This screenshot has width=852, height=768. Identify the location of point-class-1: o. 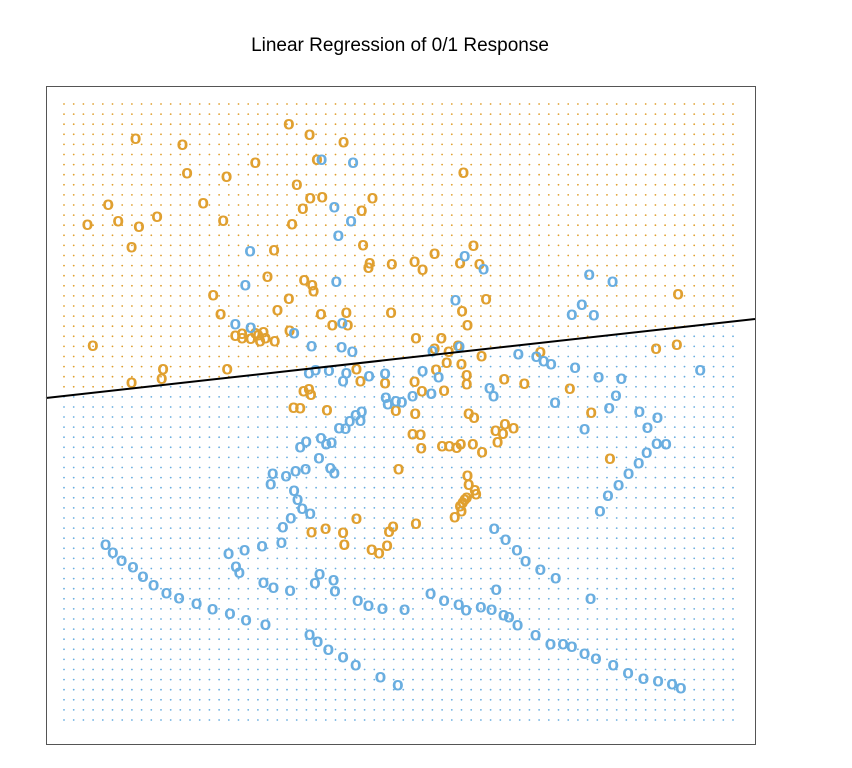
(317, 159).